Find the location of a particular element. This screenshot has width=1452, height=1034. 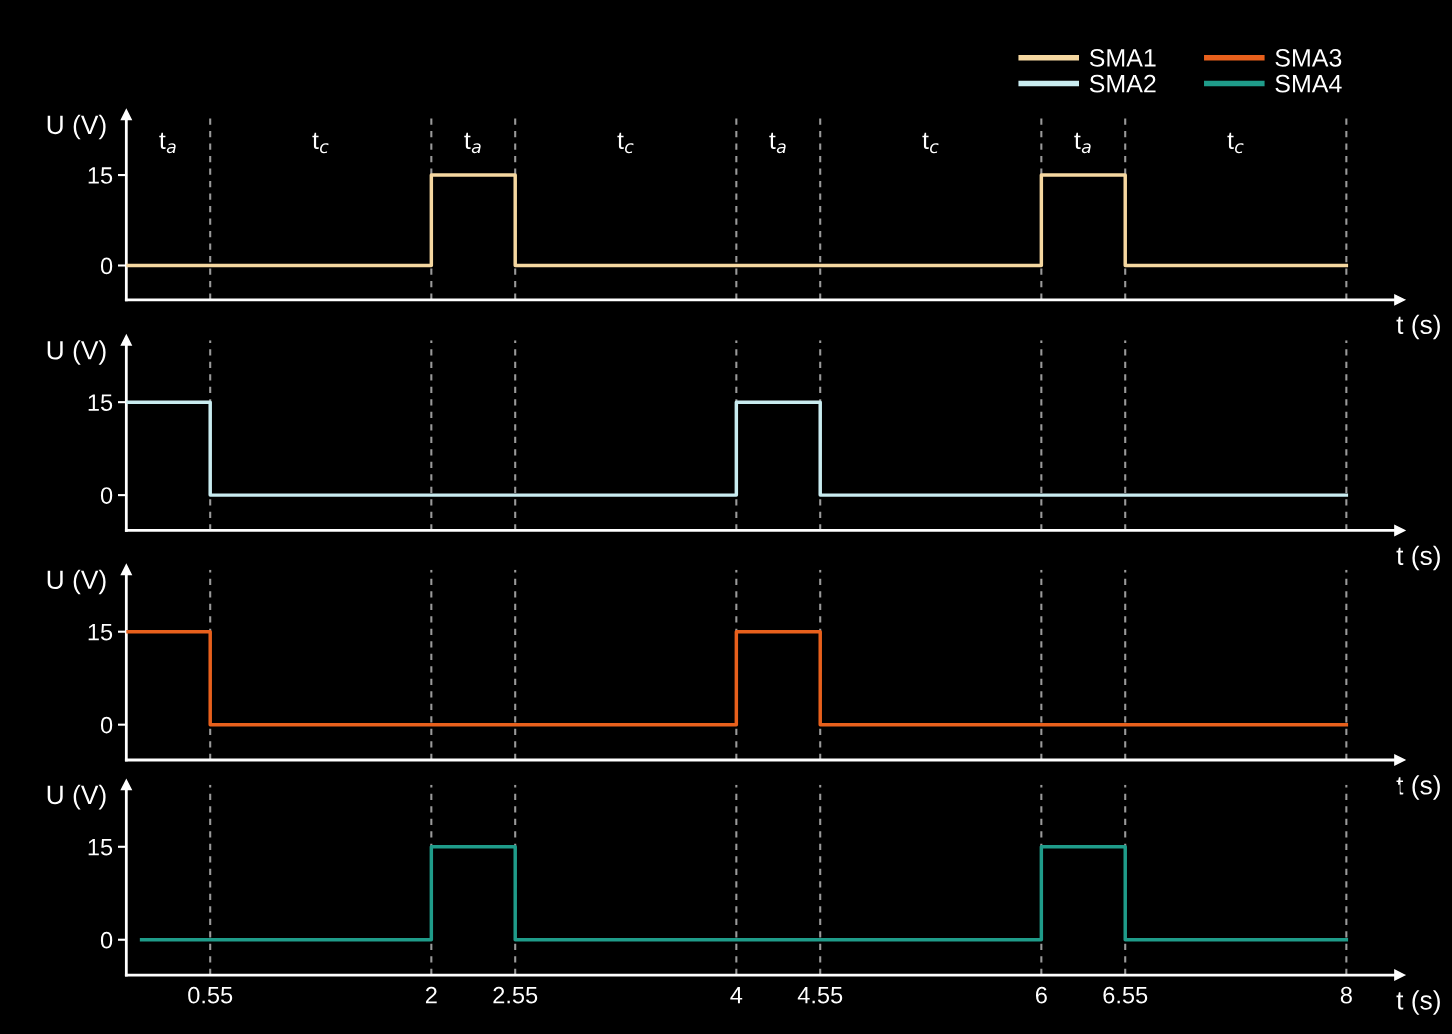

x-tick-label: 2.55 is located at coordinates (515, 995).